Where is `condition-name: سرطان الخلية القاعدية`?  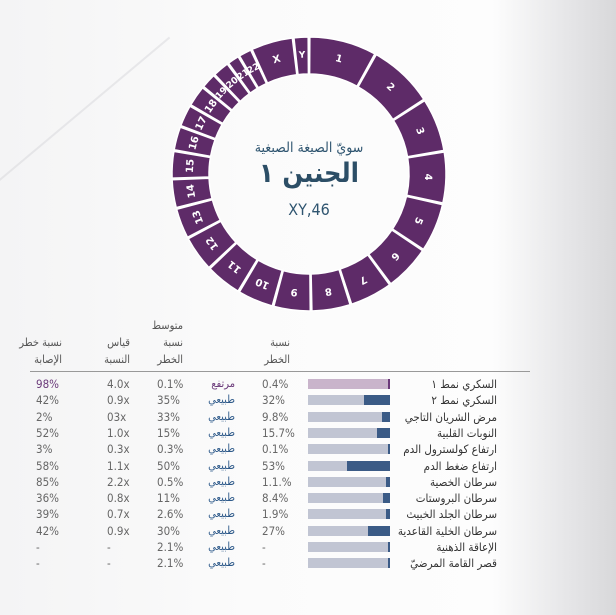
condition-name: سرطان الخلية القاعدية is located at coordinates (447, 530).